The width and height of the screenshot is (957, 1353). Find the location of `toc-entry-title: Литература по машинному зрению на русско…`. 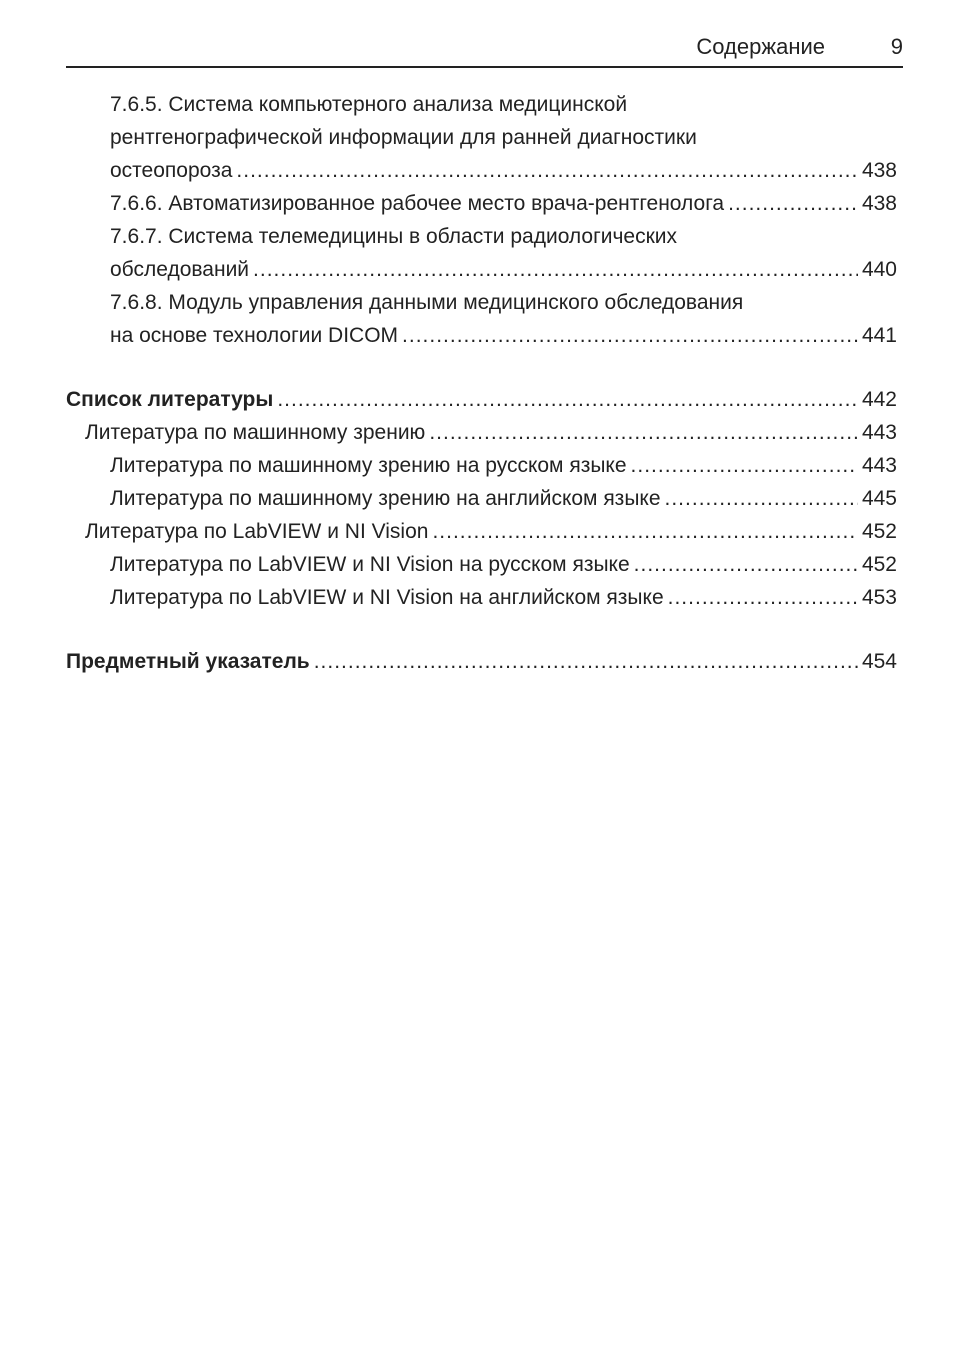

toc-entry-title: Литература по машинному зрению на русско… is located at coordinates (368, 465).